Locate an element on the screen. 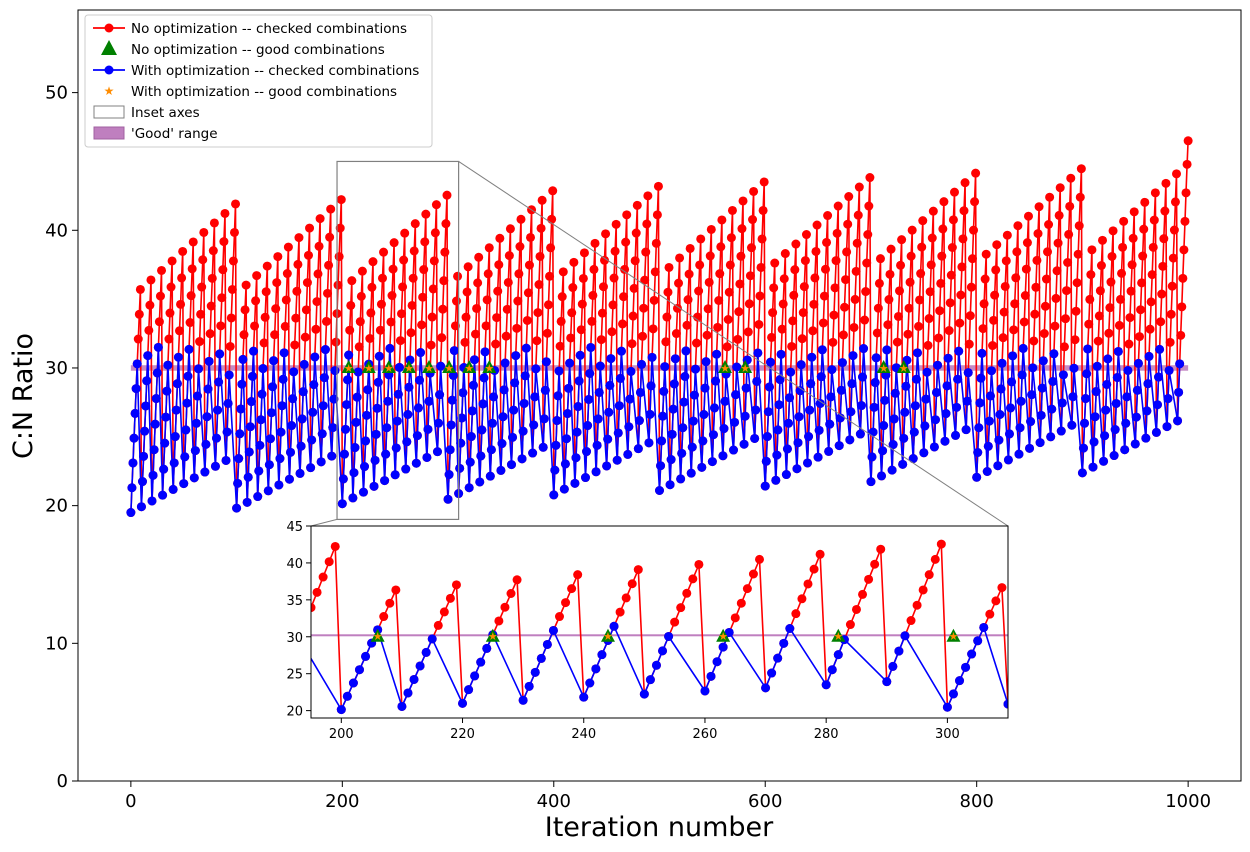 The image size is (1250, 852). y-tick-label: 0 is located at coordinates (62, 781).